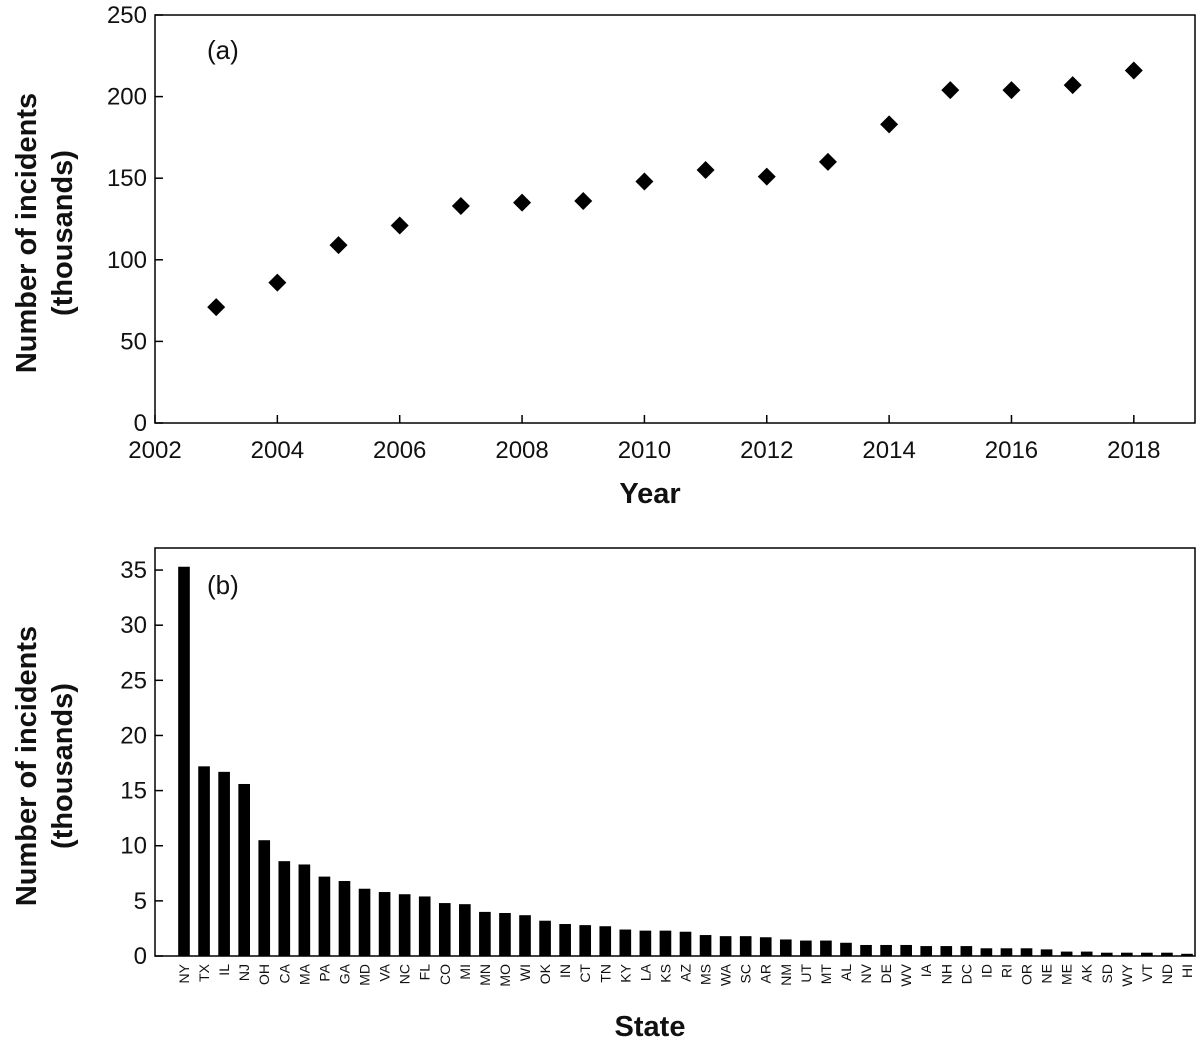 This screenshot has height=1043, width=1200. Describe the element at coordinates (133, 570) in the screenshot. I see `b-y-tick-label: 35` at that location.